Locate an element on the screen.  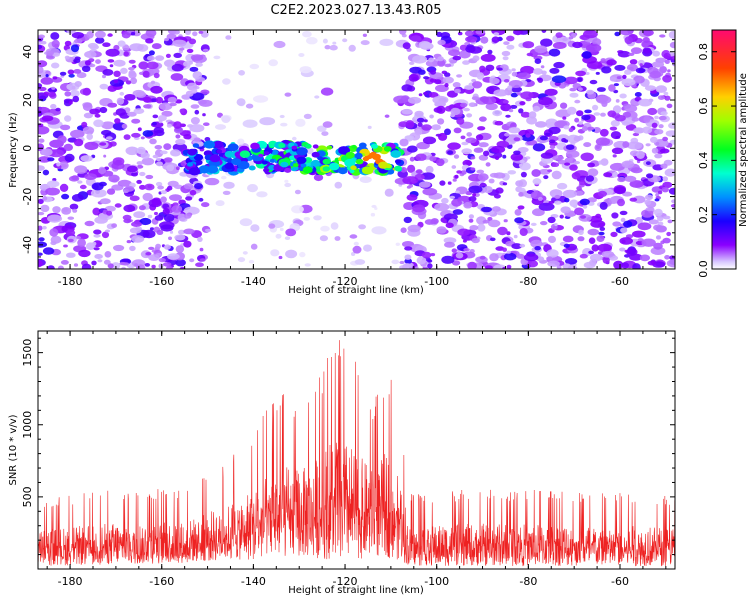
y-tick-label: -40 is located at coordinates (27, 245).